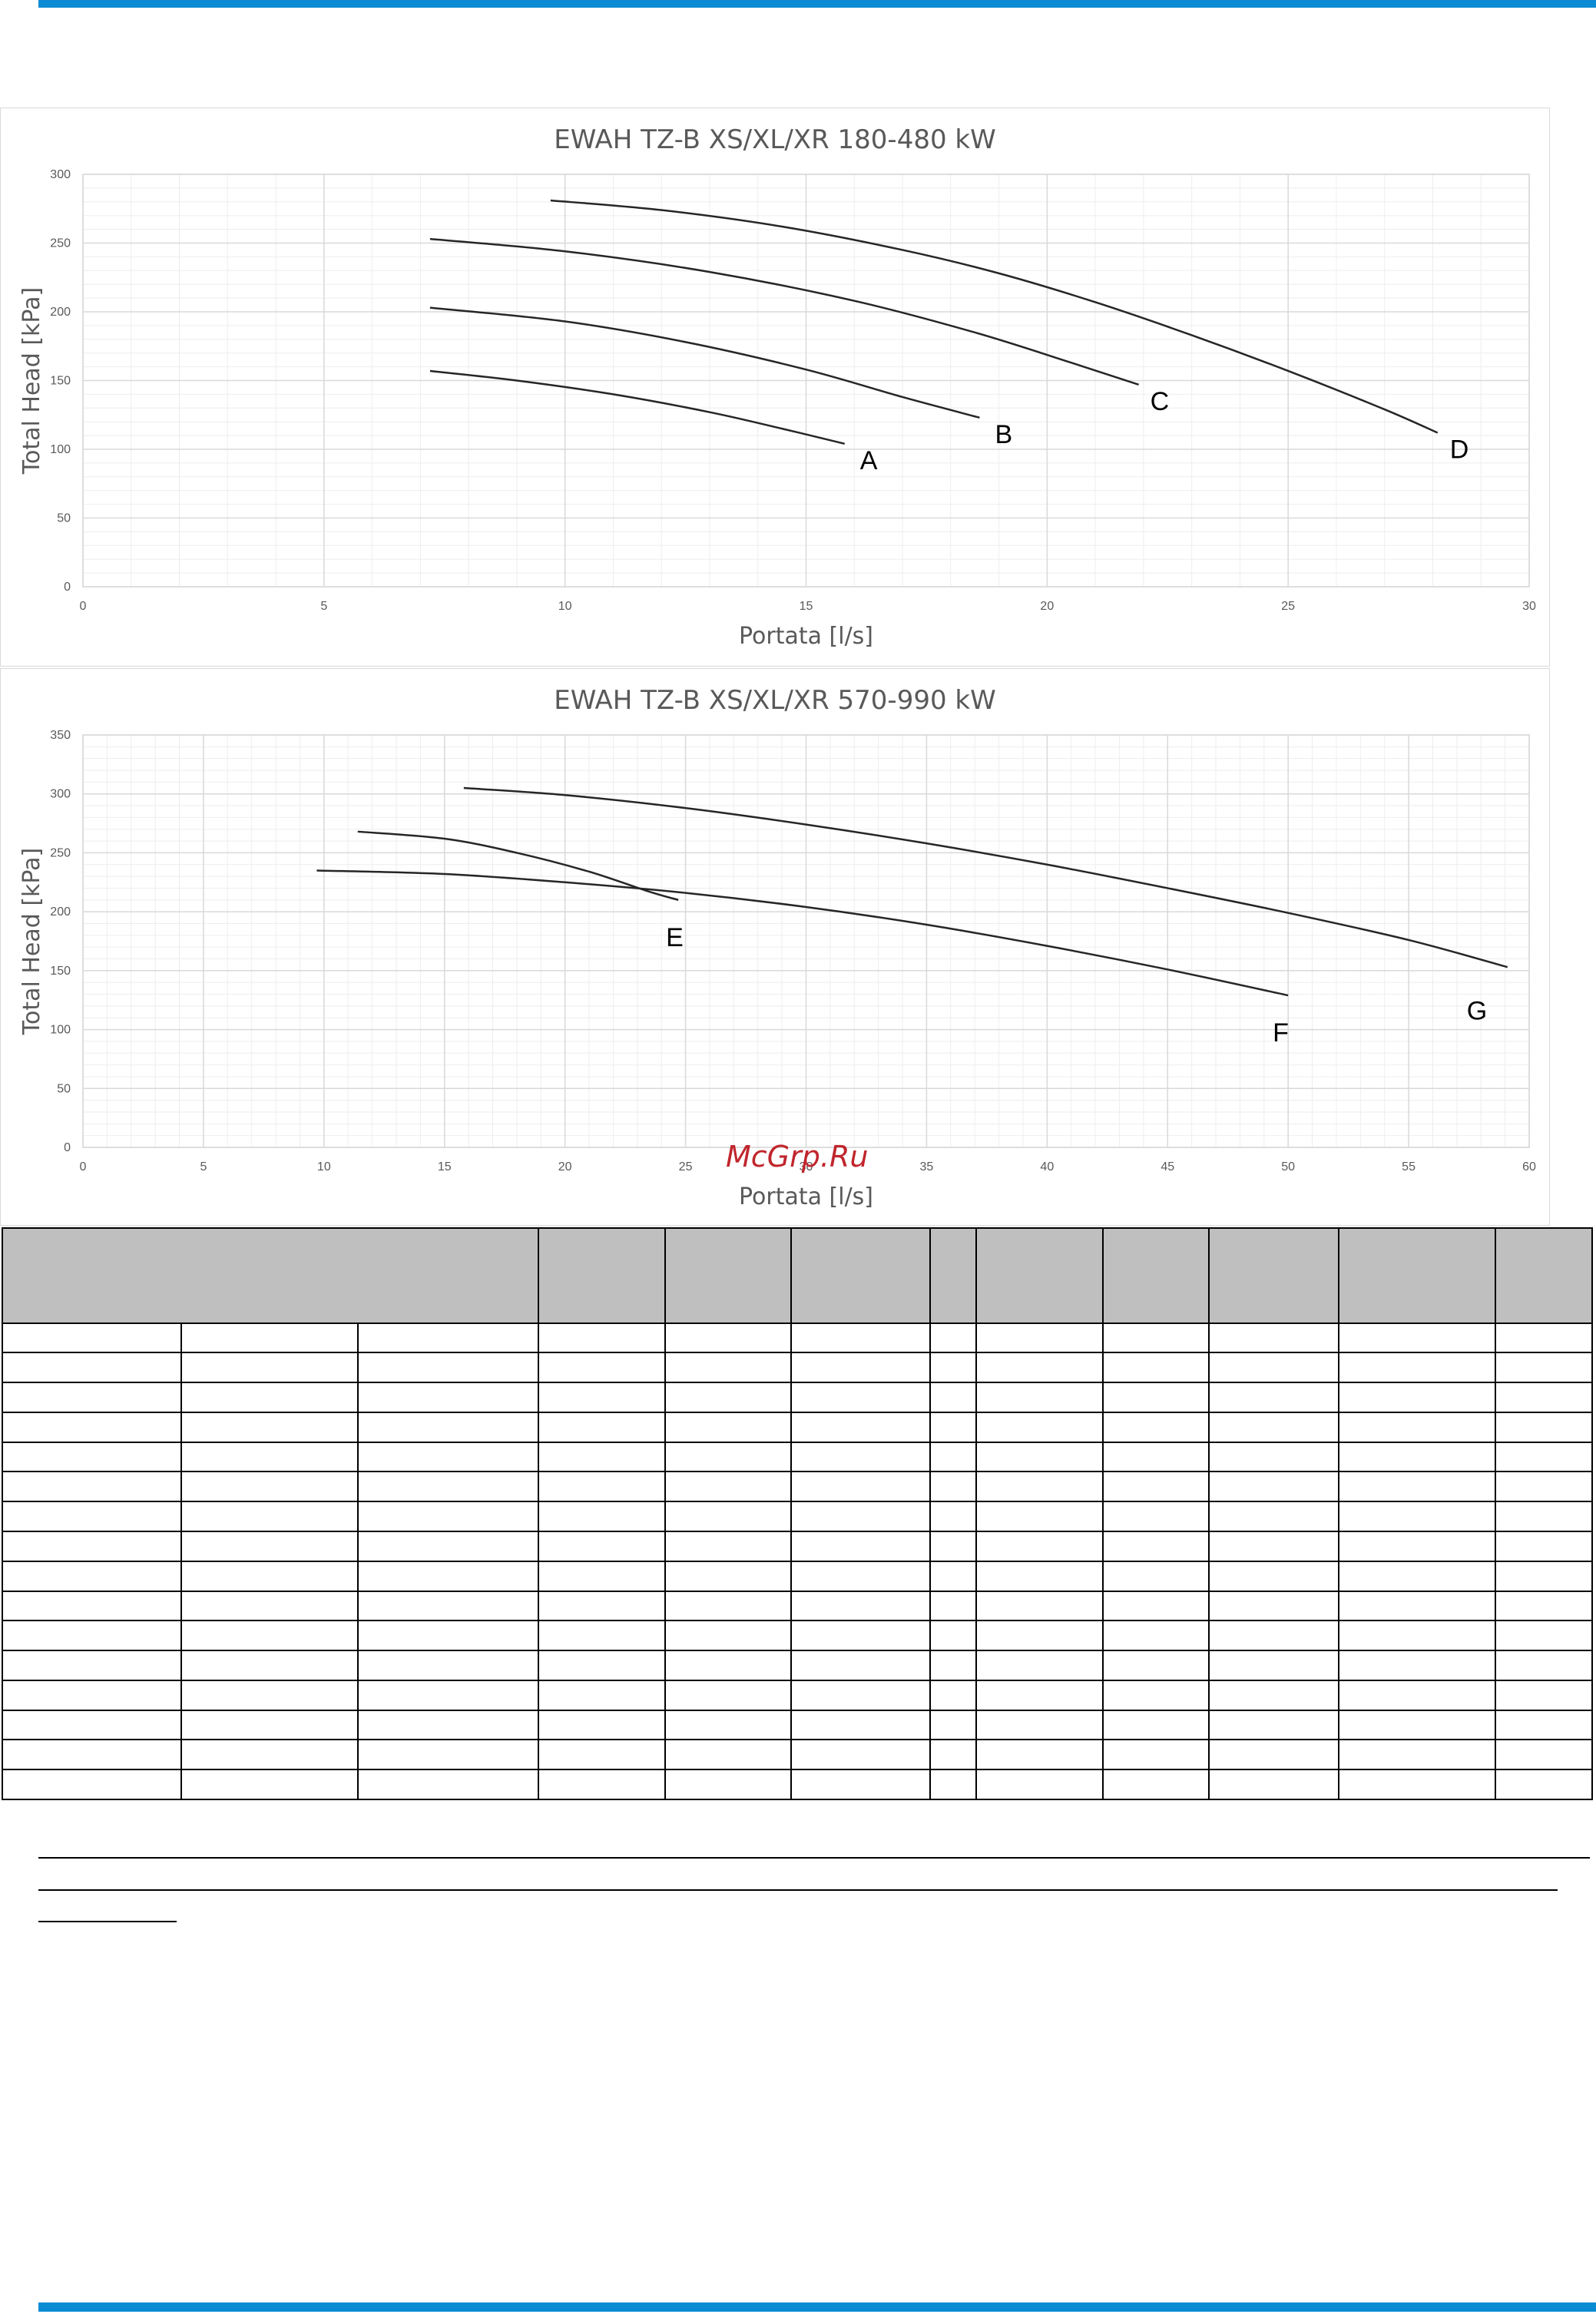 This screenshot has width=1596, height=2314. What do you see at coordinates (1459, 450) in the screenshot?
I see `chart-1-curve-label-d: D` at bounding box center [1459, 450].